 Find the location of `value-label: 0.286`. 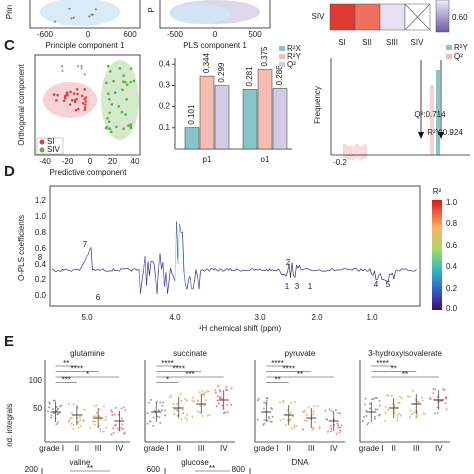

value-label: 0.286 is located at coordinates (279, 75).